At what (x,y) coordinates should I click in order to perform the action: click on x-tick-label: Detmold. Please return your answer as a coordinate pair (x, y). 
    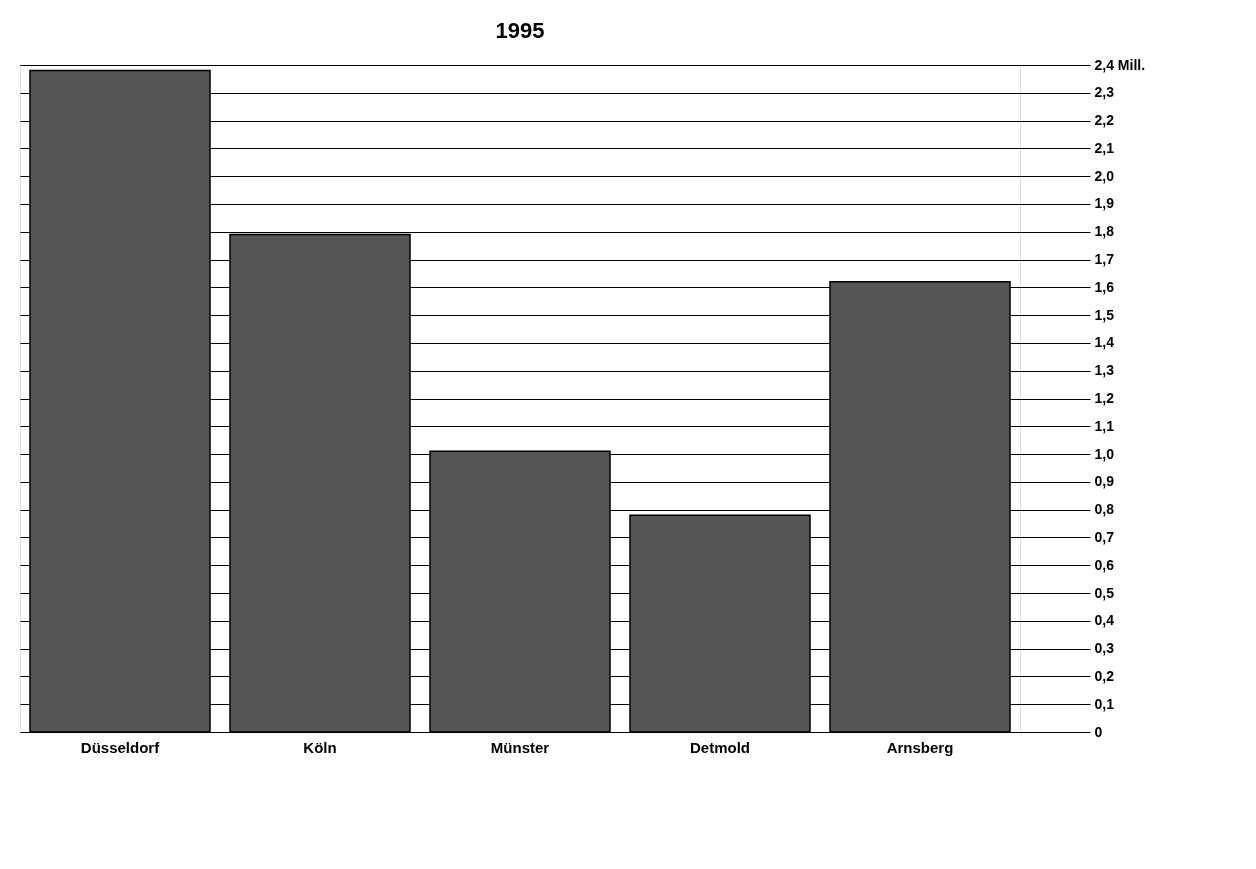
    Looking at the image, I should click on (720, 747).